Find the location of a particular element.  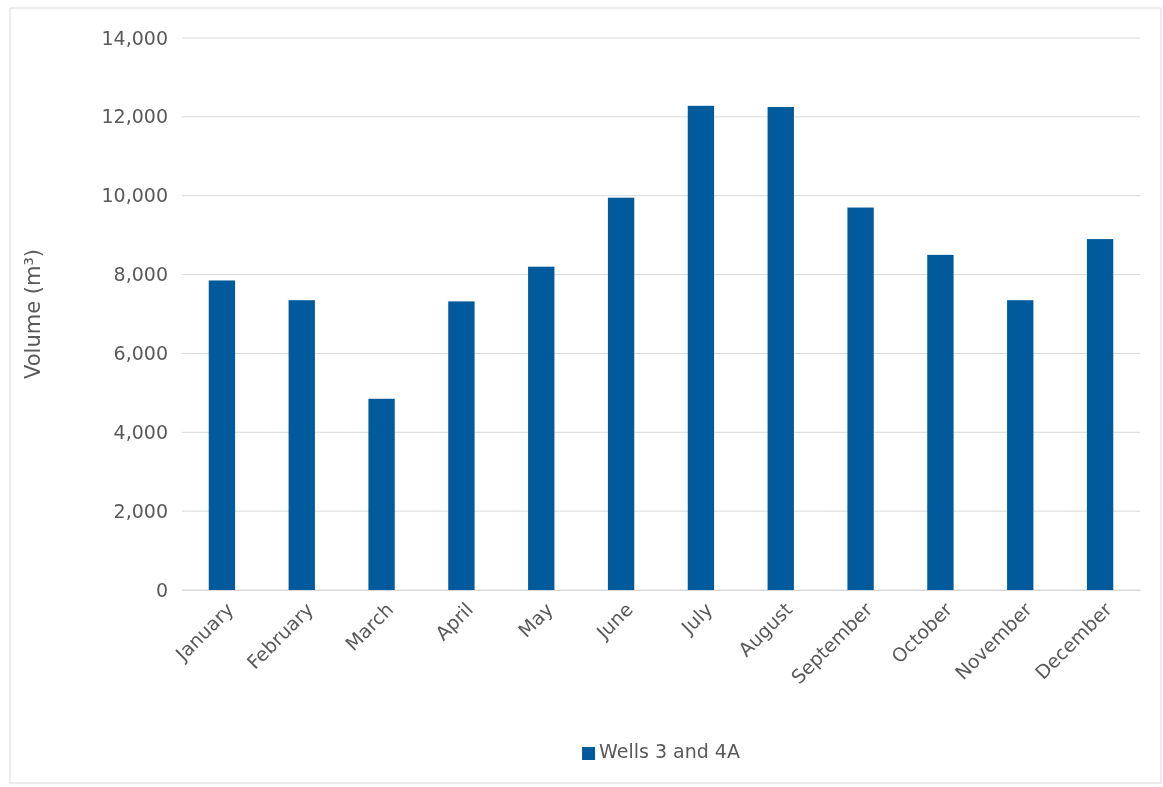

y-tick-label: 10,000 is located at coordinates (134, 195).